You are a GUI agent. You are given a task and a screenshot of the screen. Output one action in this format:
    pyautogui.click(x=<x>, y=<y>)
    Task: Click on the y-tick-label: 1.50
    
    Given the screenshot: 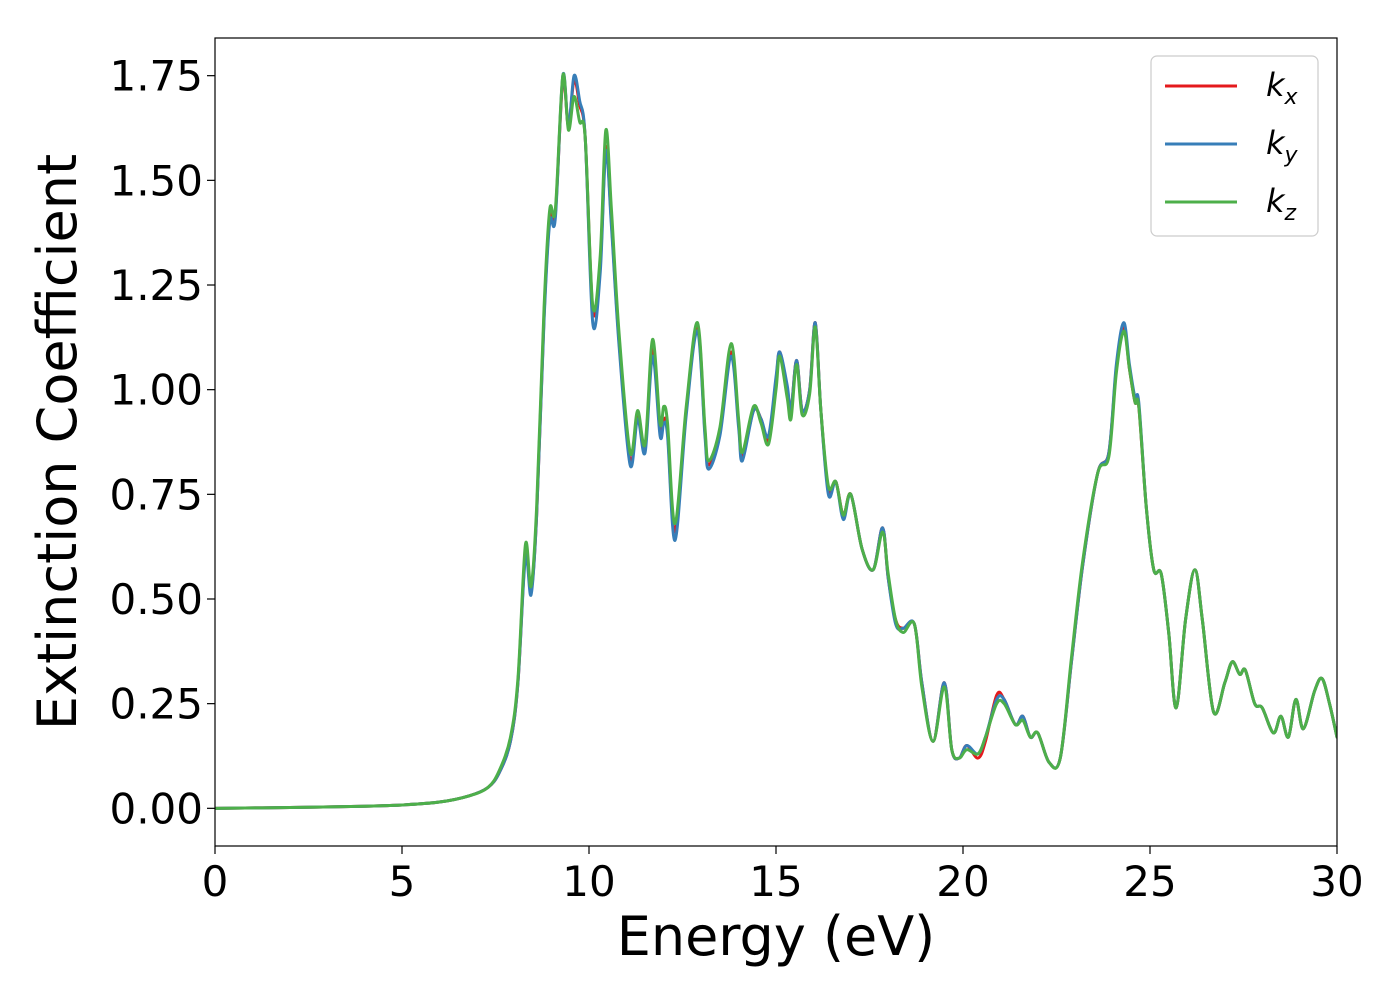 What is the action you would take?
    pyautogui.click(x=156, y=180)
    